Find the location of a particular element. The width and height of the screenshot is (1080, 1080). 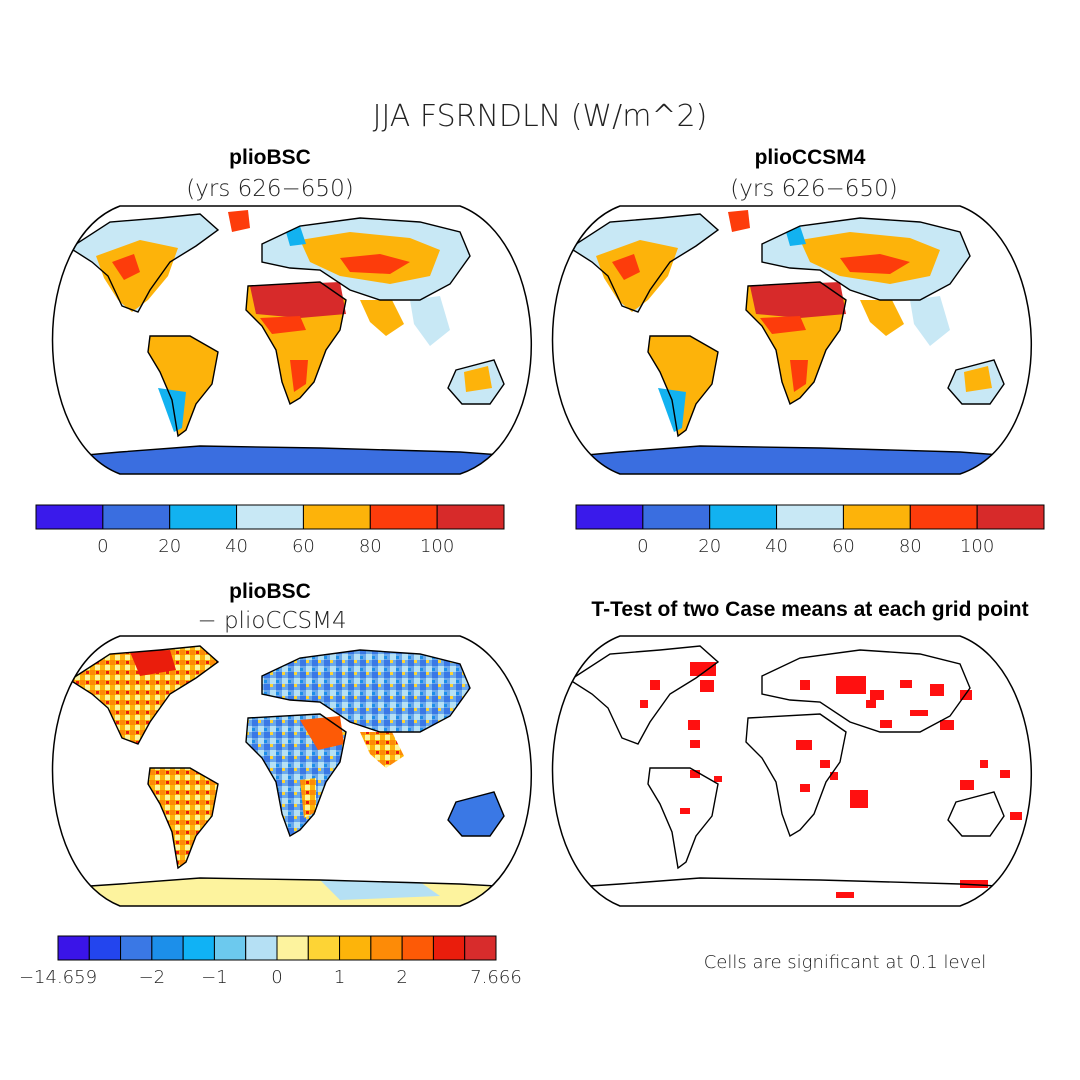

colorbar-tick-label: 1 is located at coordinates (339, 977).